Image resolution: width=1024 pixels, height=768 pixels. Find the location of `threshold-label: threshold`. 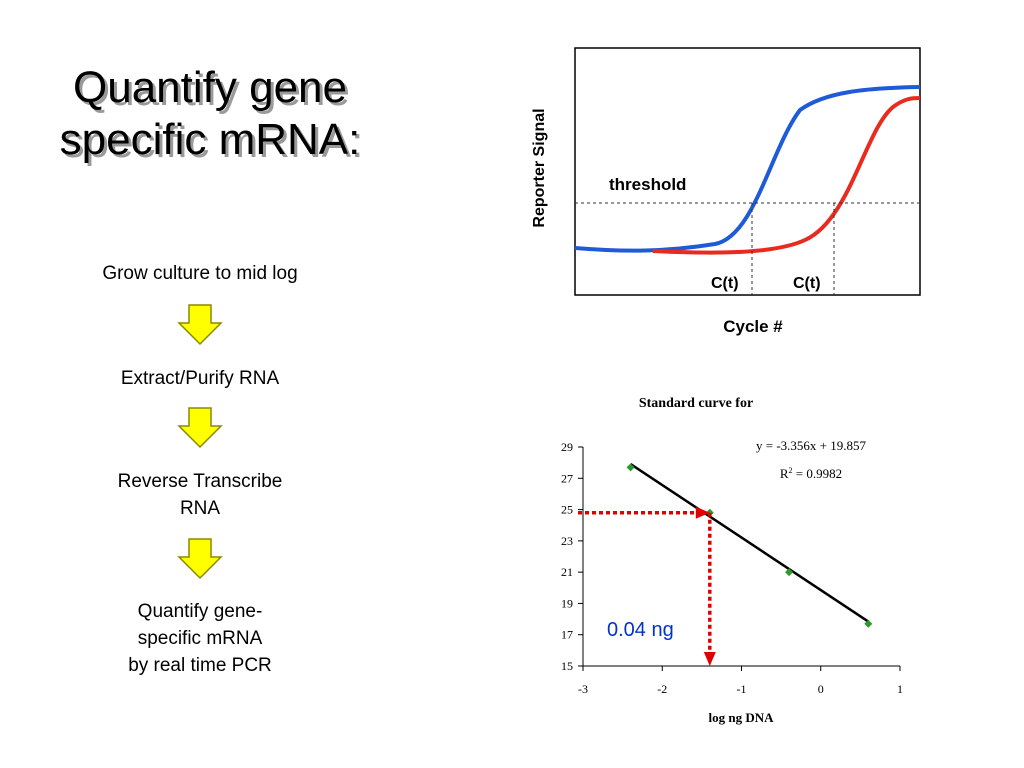

threshold-label: threshold is located at coordinates (647, 184).